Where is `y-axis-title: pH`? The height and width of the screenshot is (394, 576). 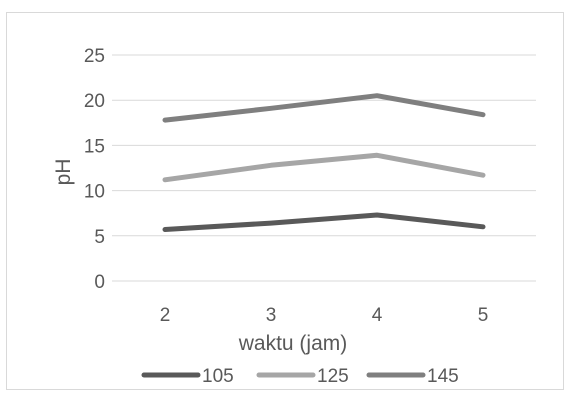
y-axis-title: pH is located at coordinates (63, 172).